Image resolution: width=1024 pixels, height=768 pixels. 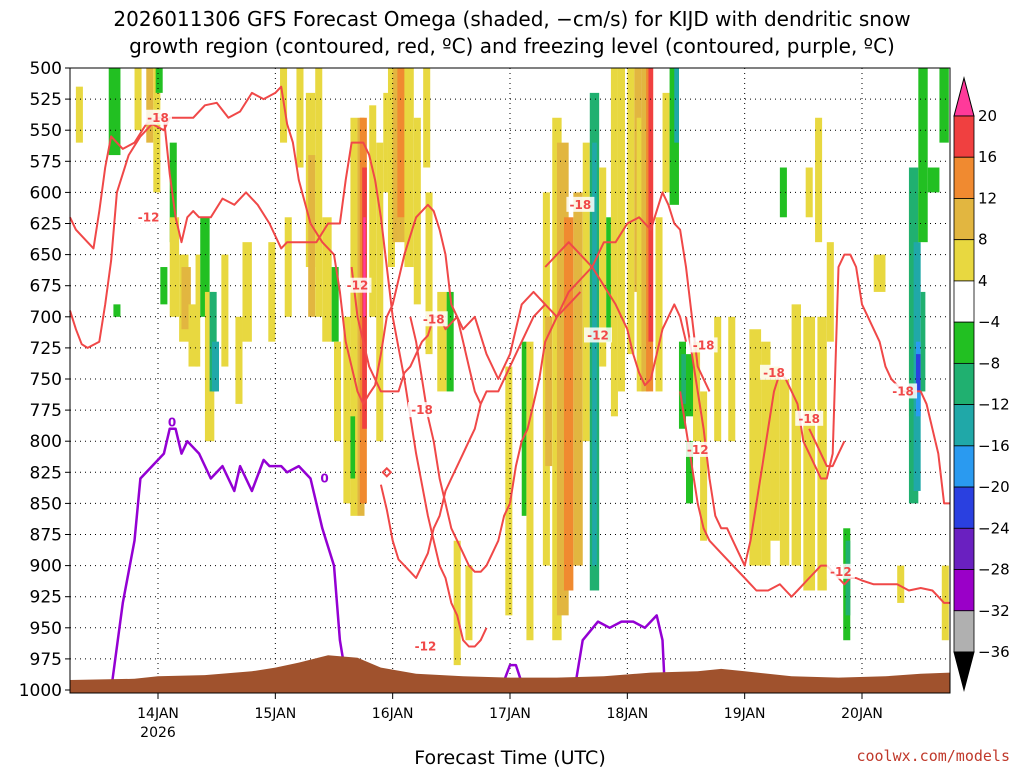 What do you see at coordinates (994, 528) in the screenshot?
I see `colorbar-label-10: −24` at bounding box center [994, 528].